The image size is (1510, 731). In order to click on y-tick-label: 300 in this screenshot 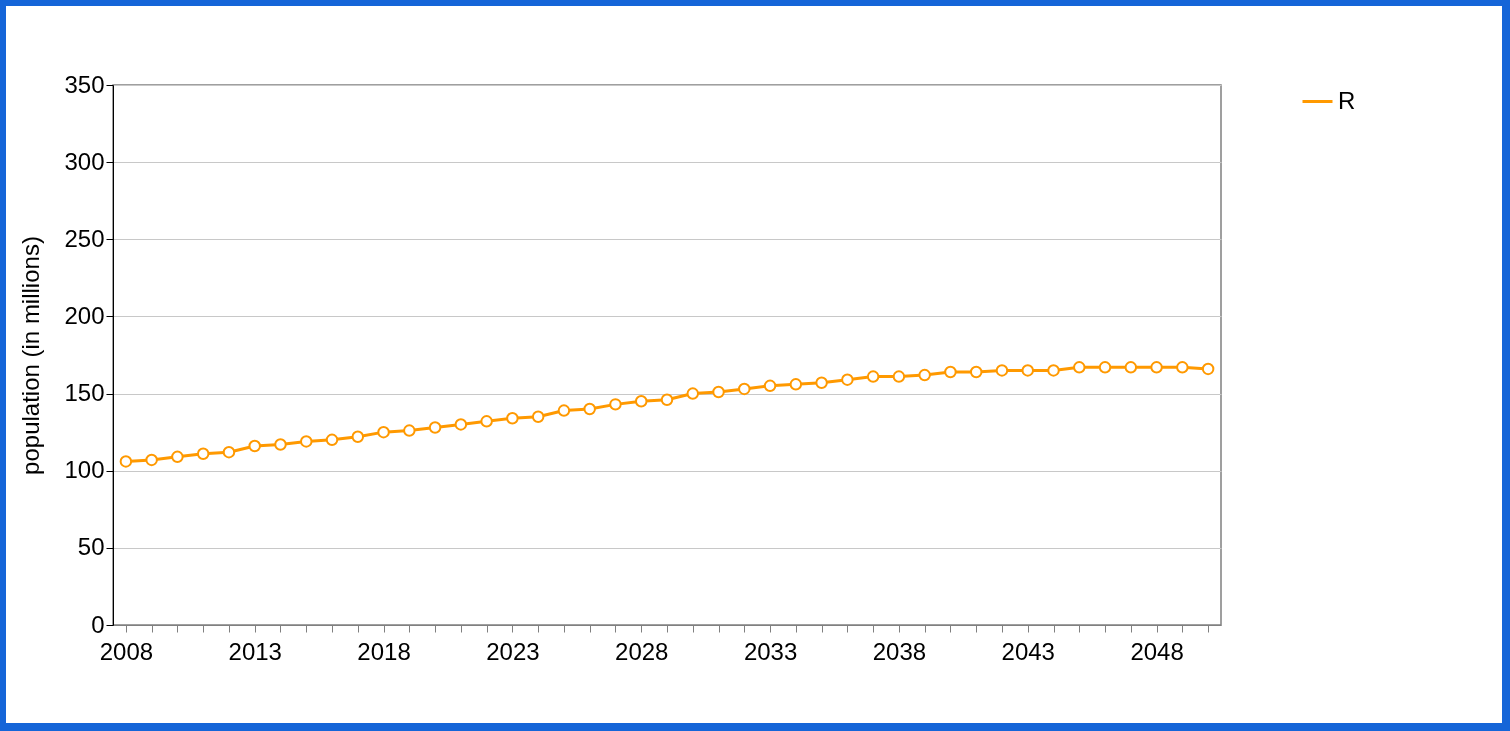, I will do `click(84, 161)`.